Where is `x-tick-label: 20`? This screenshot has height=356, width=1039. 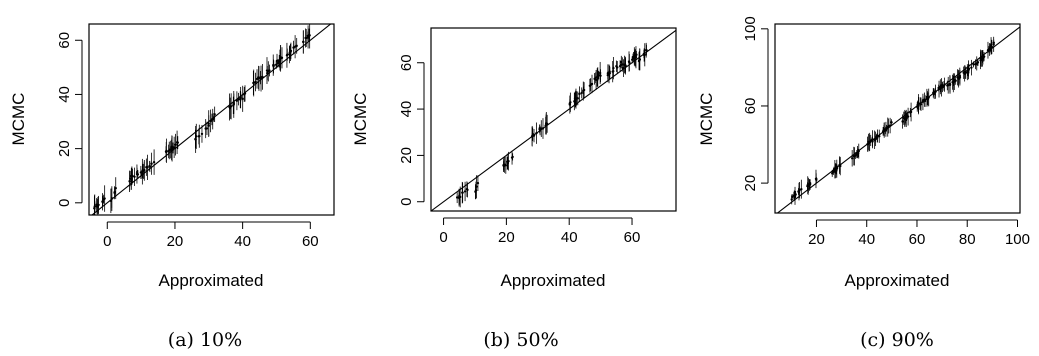 x-tick-label: 20 is located at coordinates (816, 239).